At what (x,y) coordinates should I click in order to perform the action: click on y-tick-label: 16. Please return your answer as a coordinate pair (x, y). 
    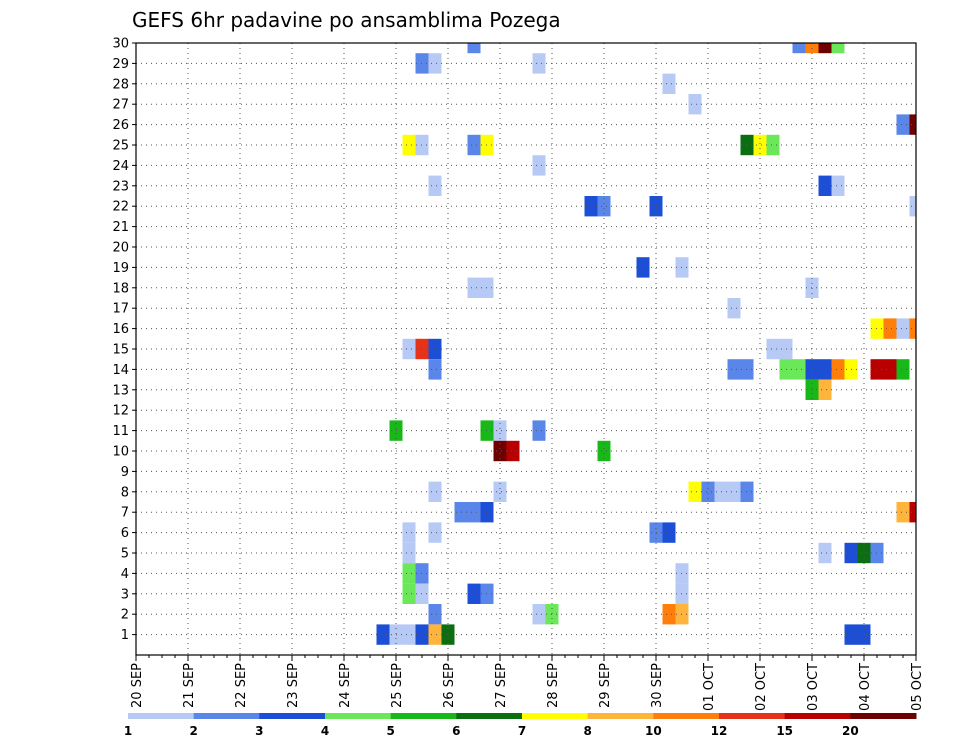
    Looking at the image, I should click on (120, 329).